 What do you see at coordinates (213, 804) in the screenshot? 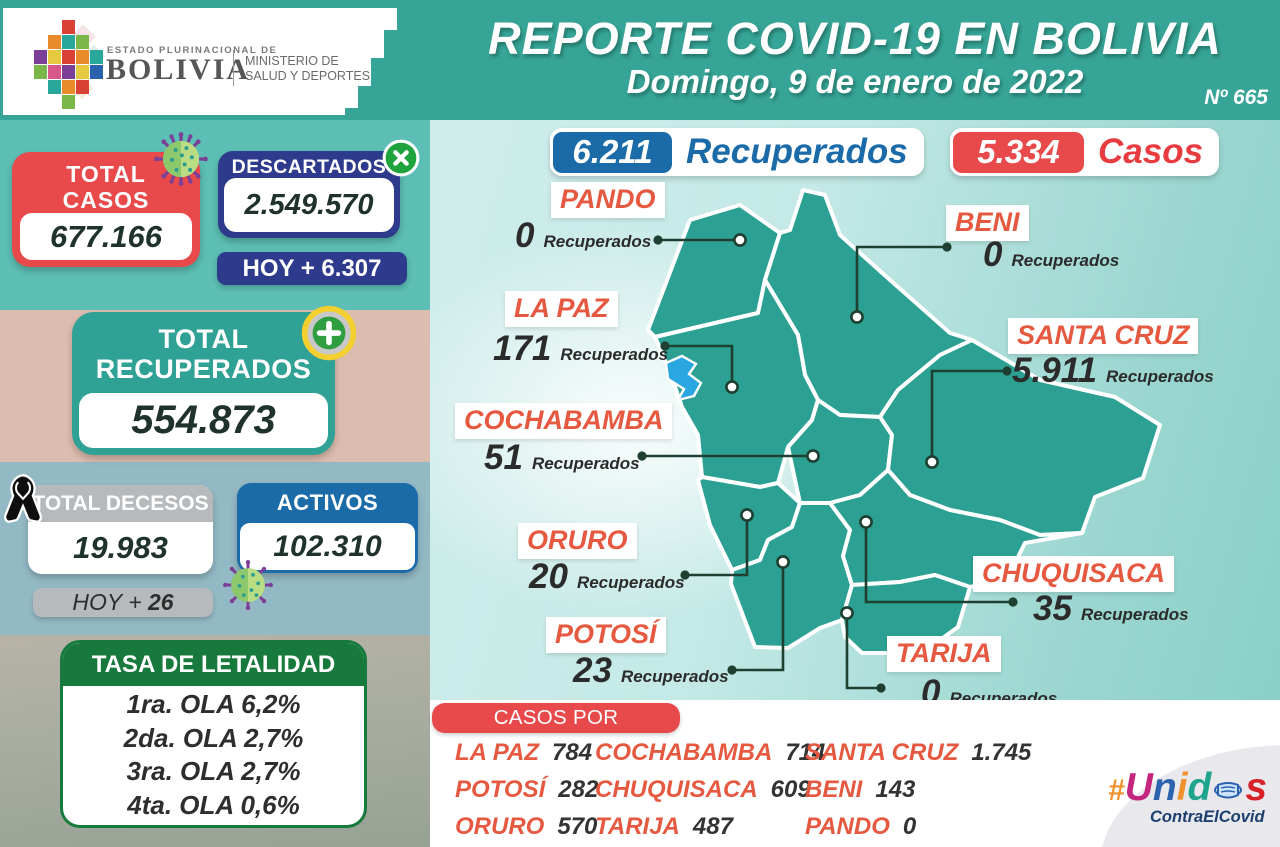
I see `letalidad-row: 4ta. OLA 0,6%` at bounding box center [213, 804].